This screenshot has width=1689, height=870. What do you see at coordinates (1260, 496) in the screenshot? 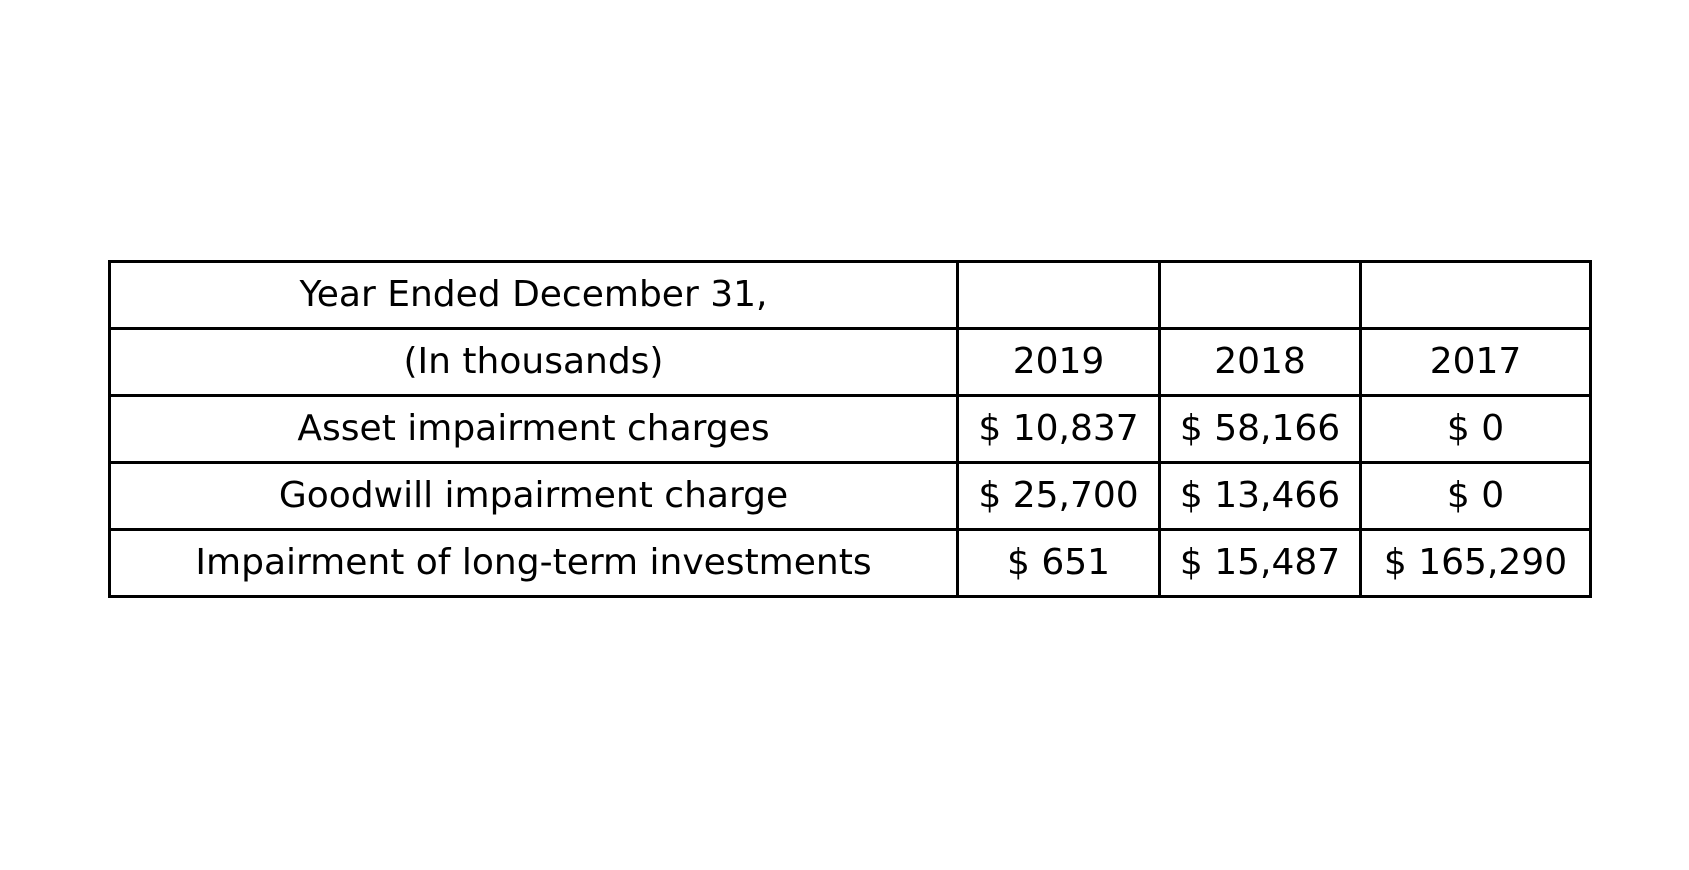
I see `value-cell-2018: $ 13,466` at bounding box center [1260, 496].